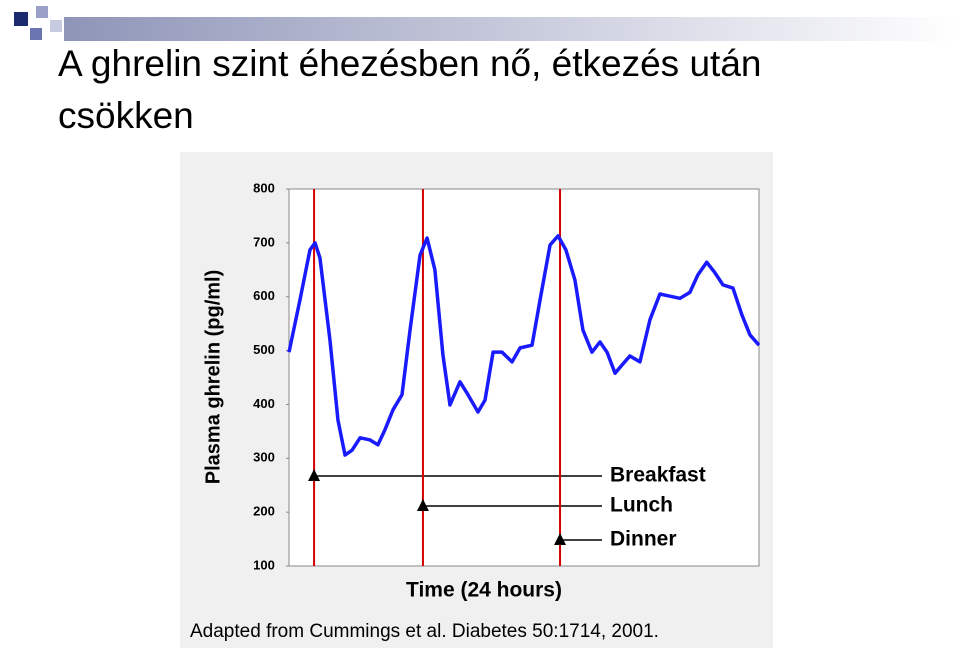 The image size is (960, 648). I want to click on y-tick-label: 600, so click(264, 295).